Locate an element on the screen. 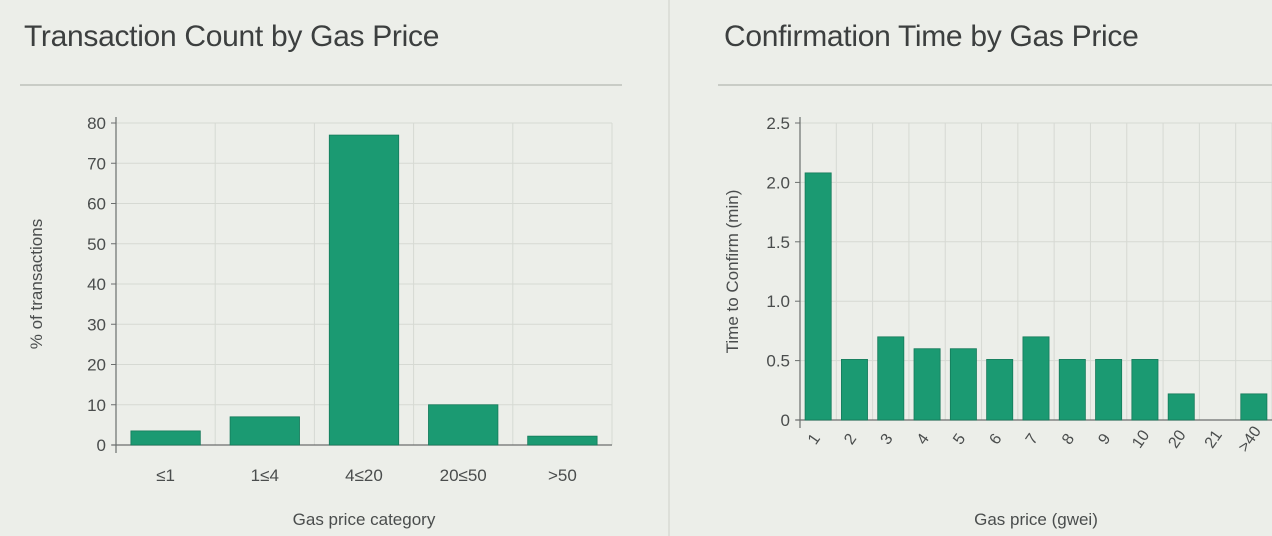  y-tick-label: 2.5 is located at coordinates (778, 123).